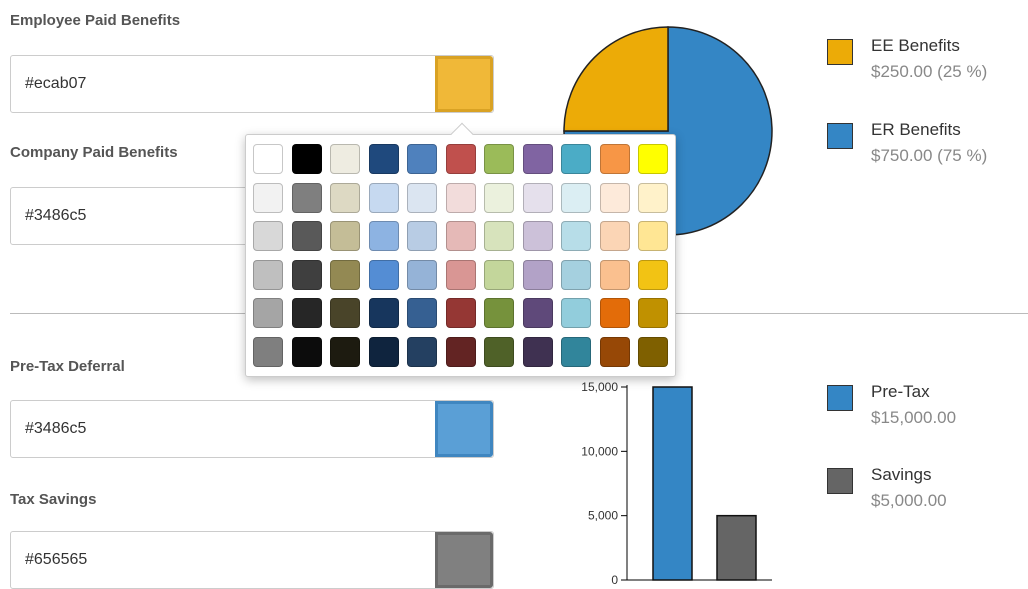 This screenshot has width=1028, height=589. I want to click on palette-swatch-f2c314, so click(653, 275).